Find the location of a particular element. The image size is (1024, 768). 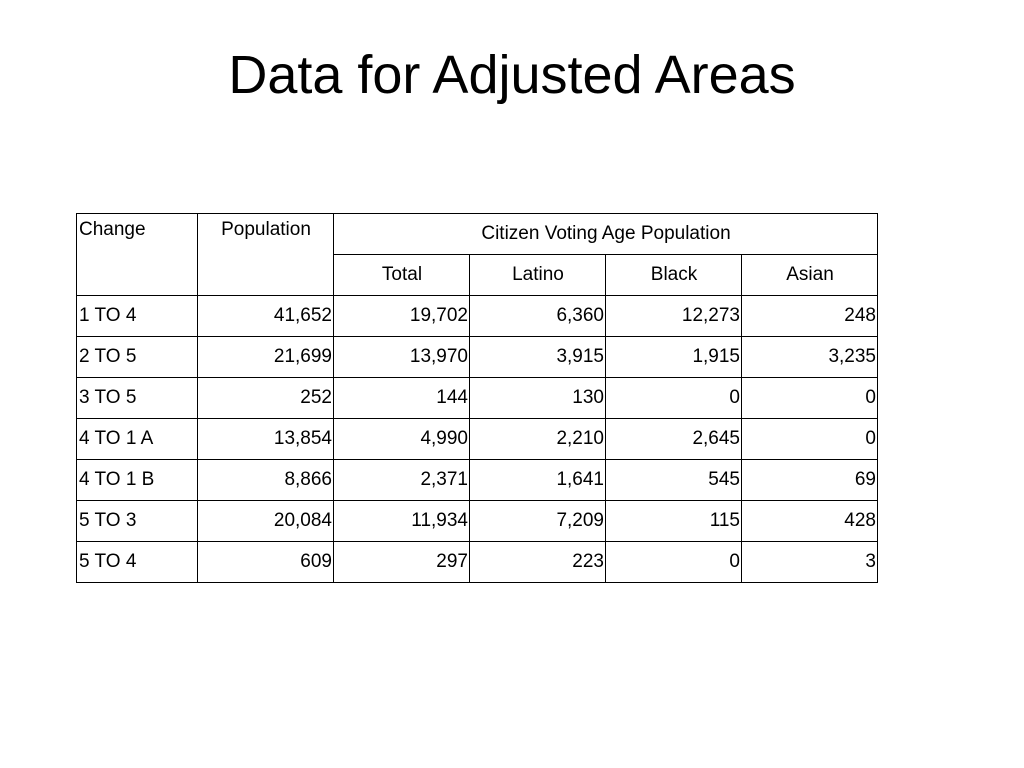

cell-total: 297 is located at coordinates (401, 562).